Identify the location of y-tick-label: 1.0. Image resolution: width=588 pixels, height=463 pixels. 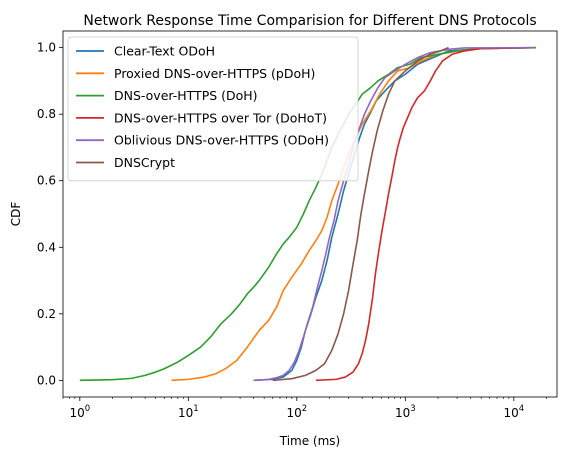
(46, 48).